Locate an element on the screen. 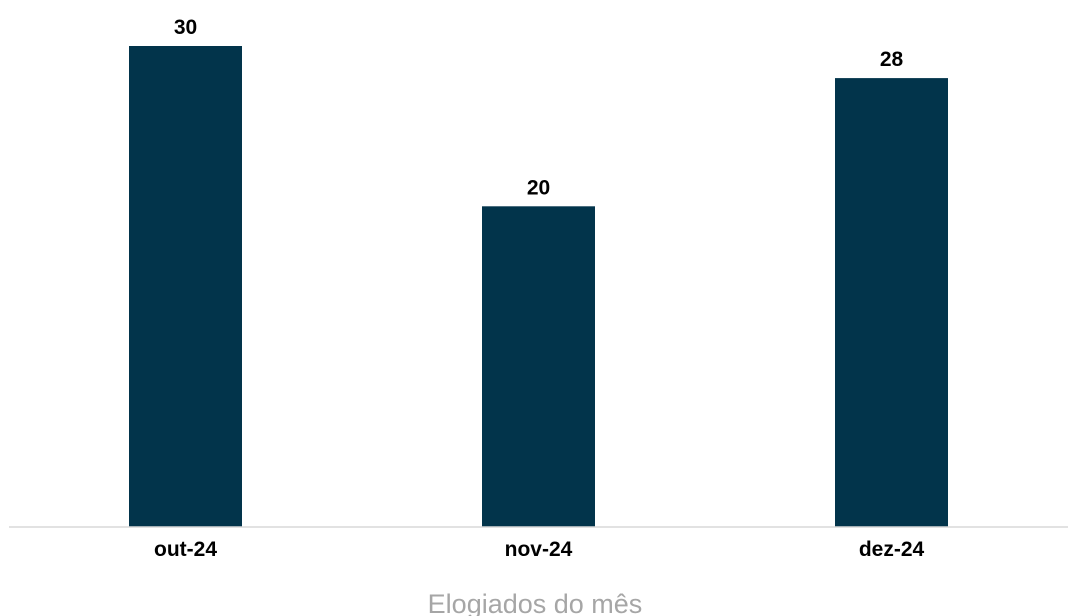 The width and height of the screenshot is (1070, 616). x-tick-labels-group: out-24 nov-24 dez-24 is located at coordinates (539, 549).